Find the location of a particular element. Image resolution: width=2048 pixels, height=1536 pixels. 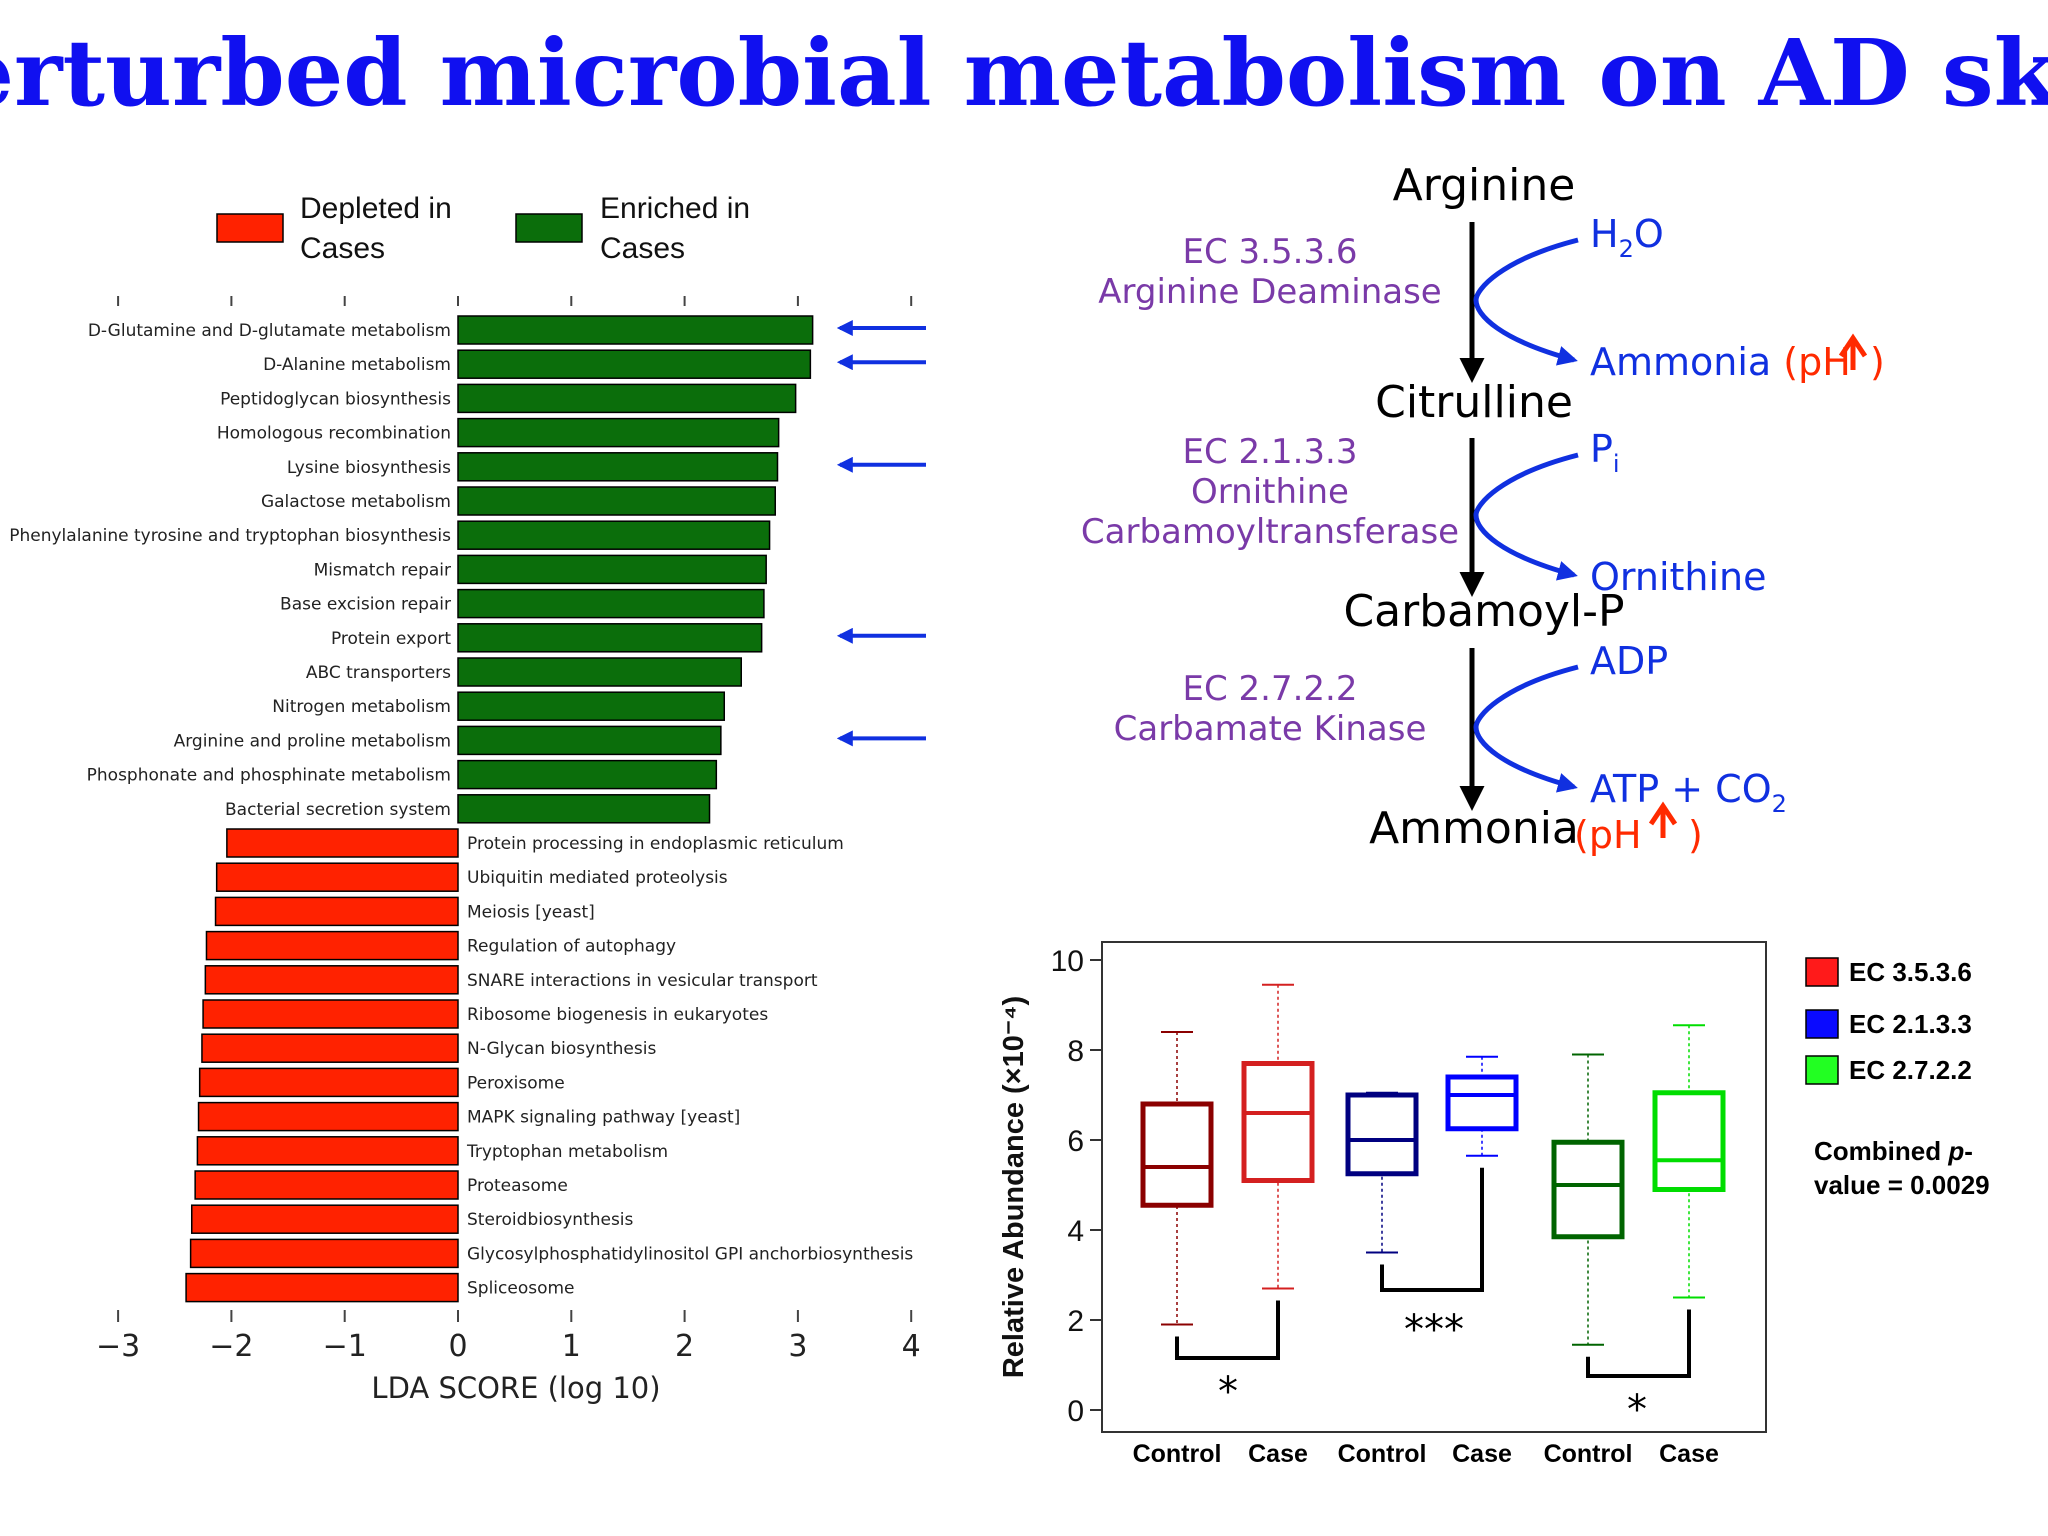

boxplot-frame is located at coordinates (1434, 1187).